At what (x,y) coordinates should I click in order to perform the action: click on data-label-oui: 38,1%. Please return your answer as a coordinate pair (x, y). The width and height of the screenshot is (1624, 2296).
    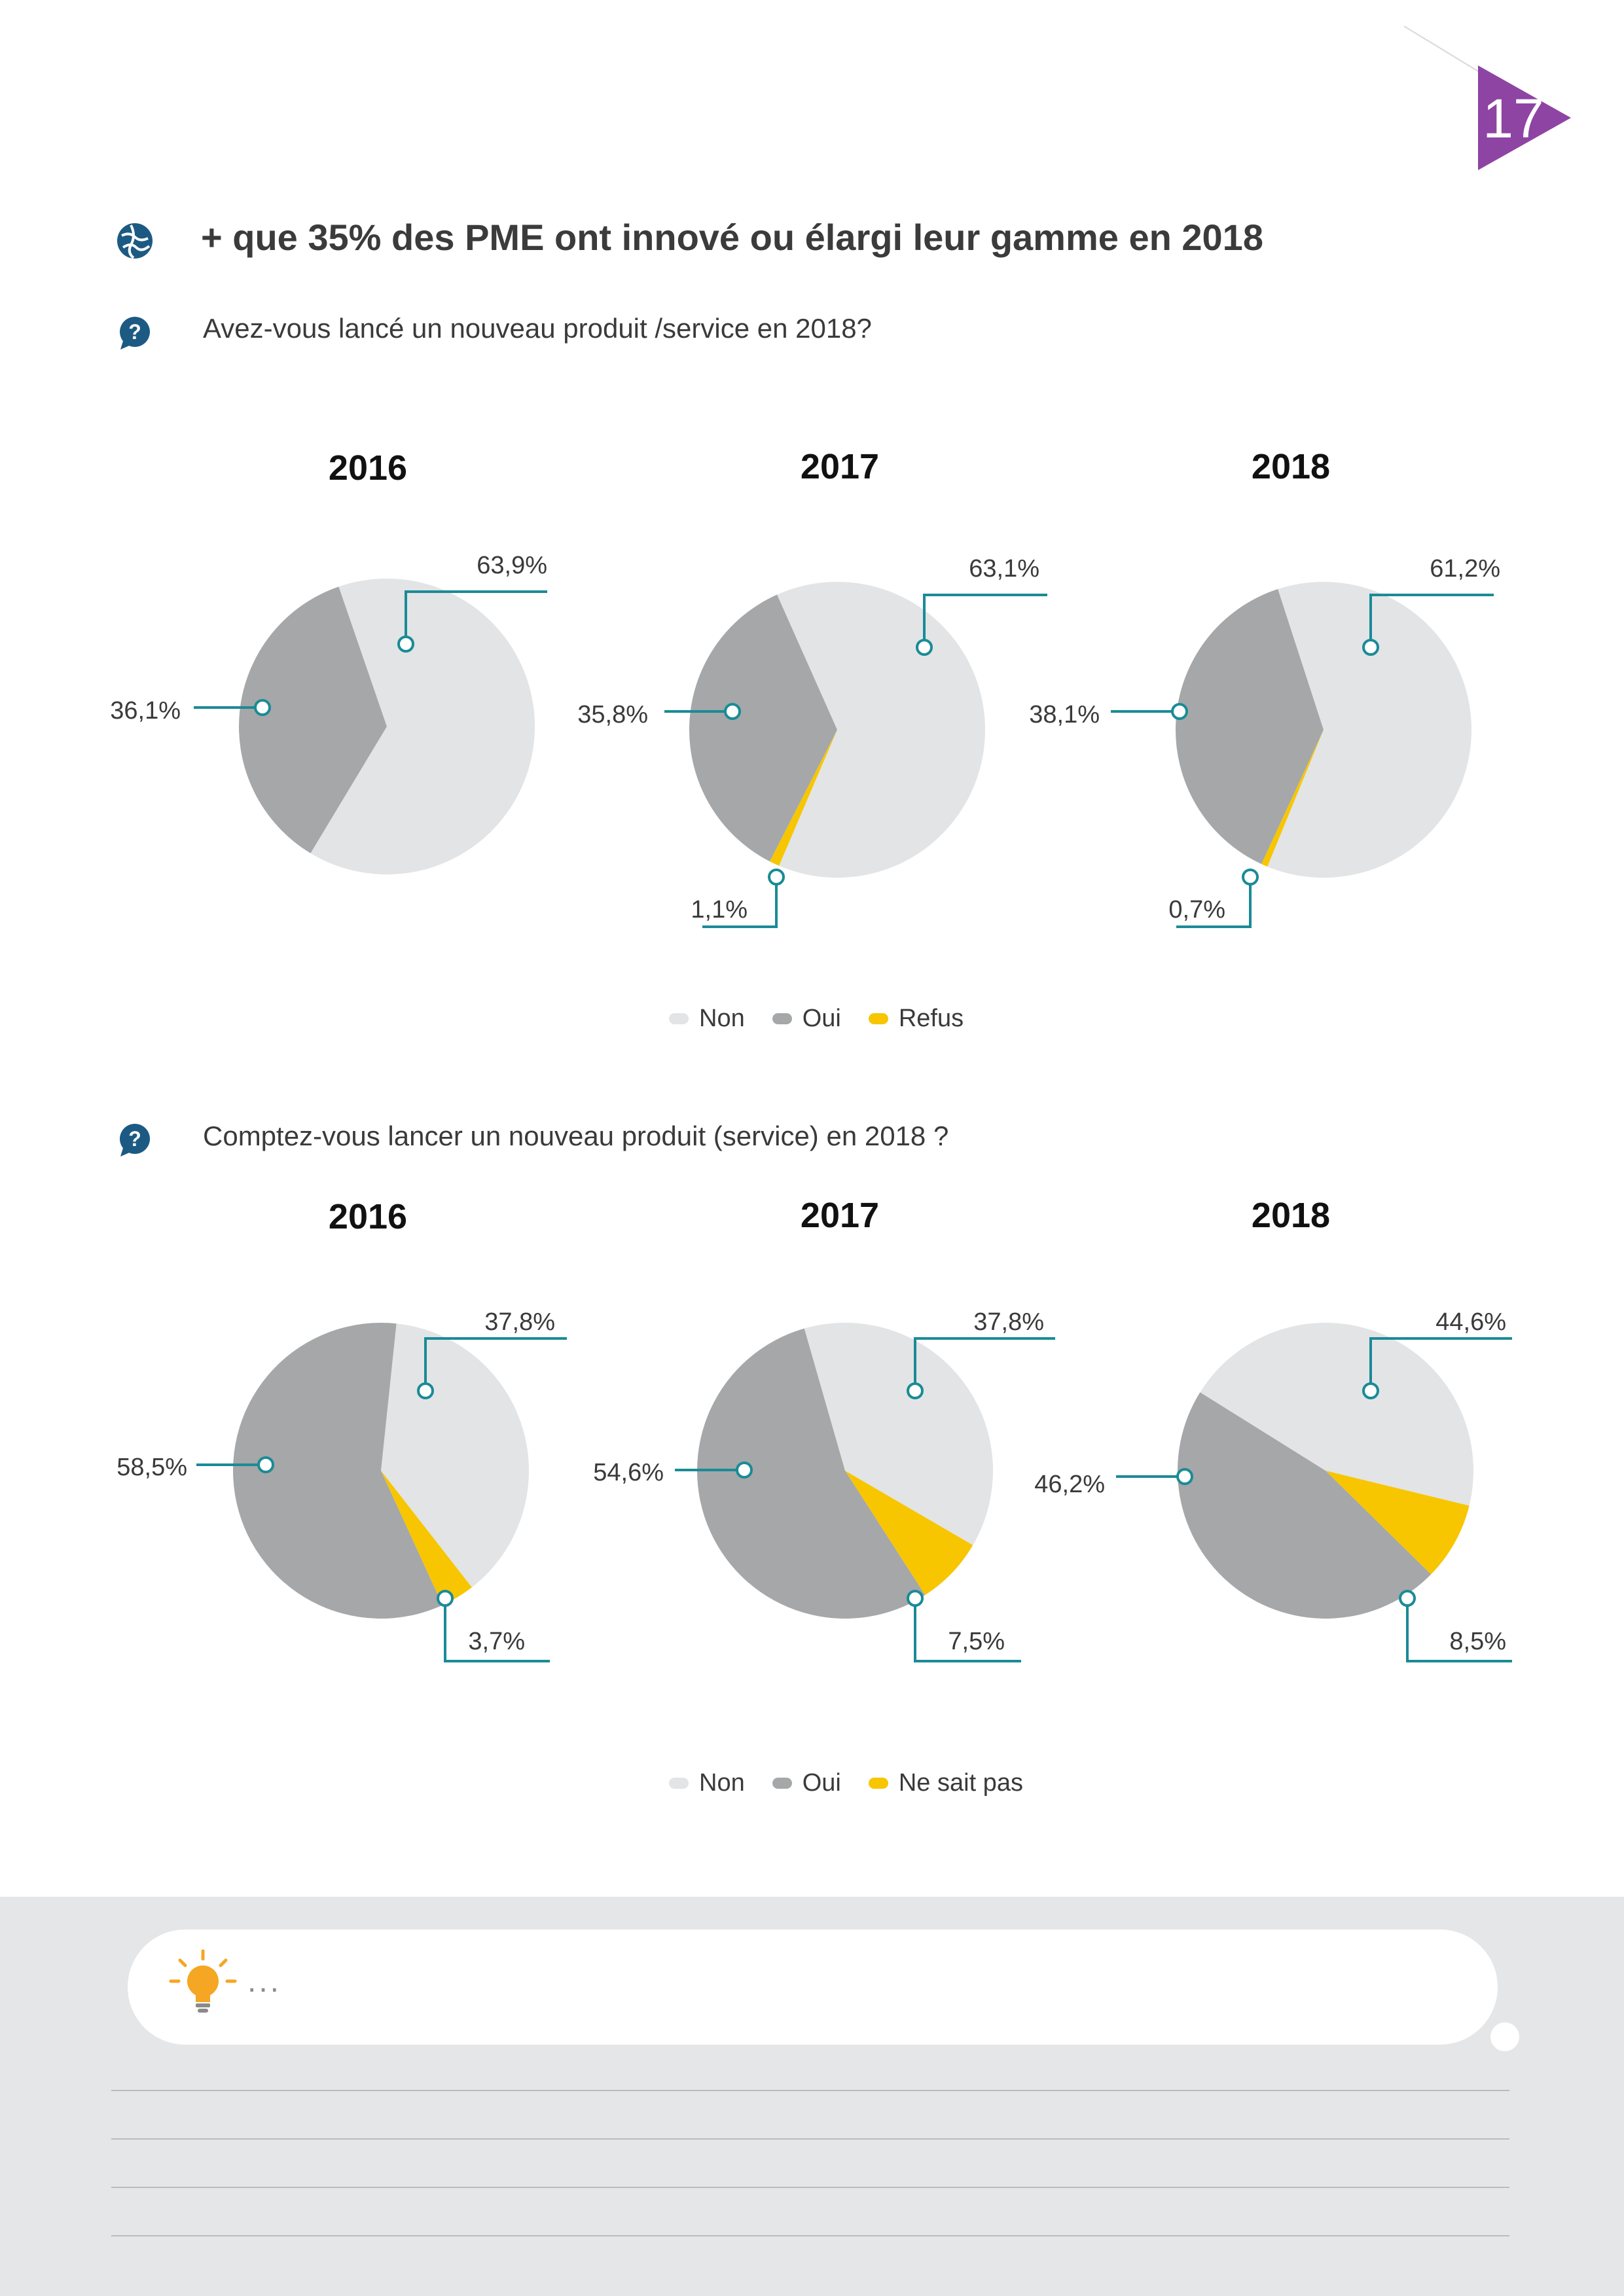
    Looking at the image, I should click on (1064, 714).